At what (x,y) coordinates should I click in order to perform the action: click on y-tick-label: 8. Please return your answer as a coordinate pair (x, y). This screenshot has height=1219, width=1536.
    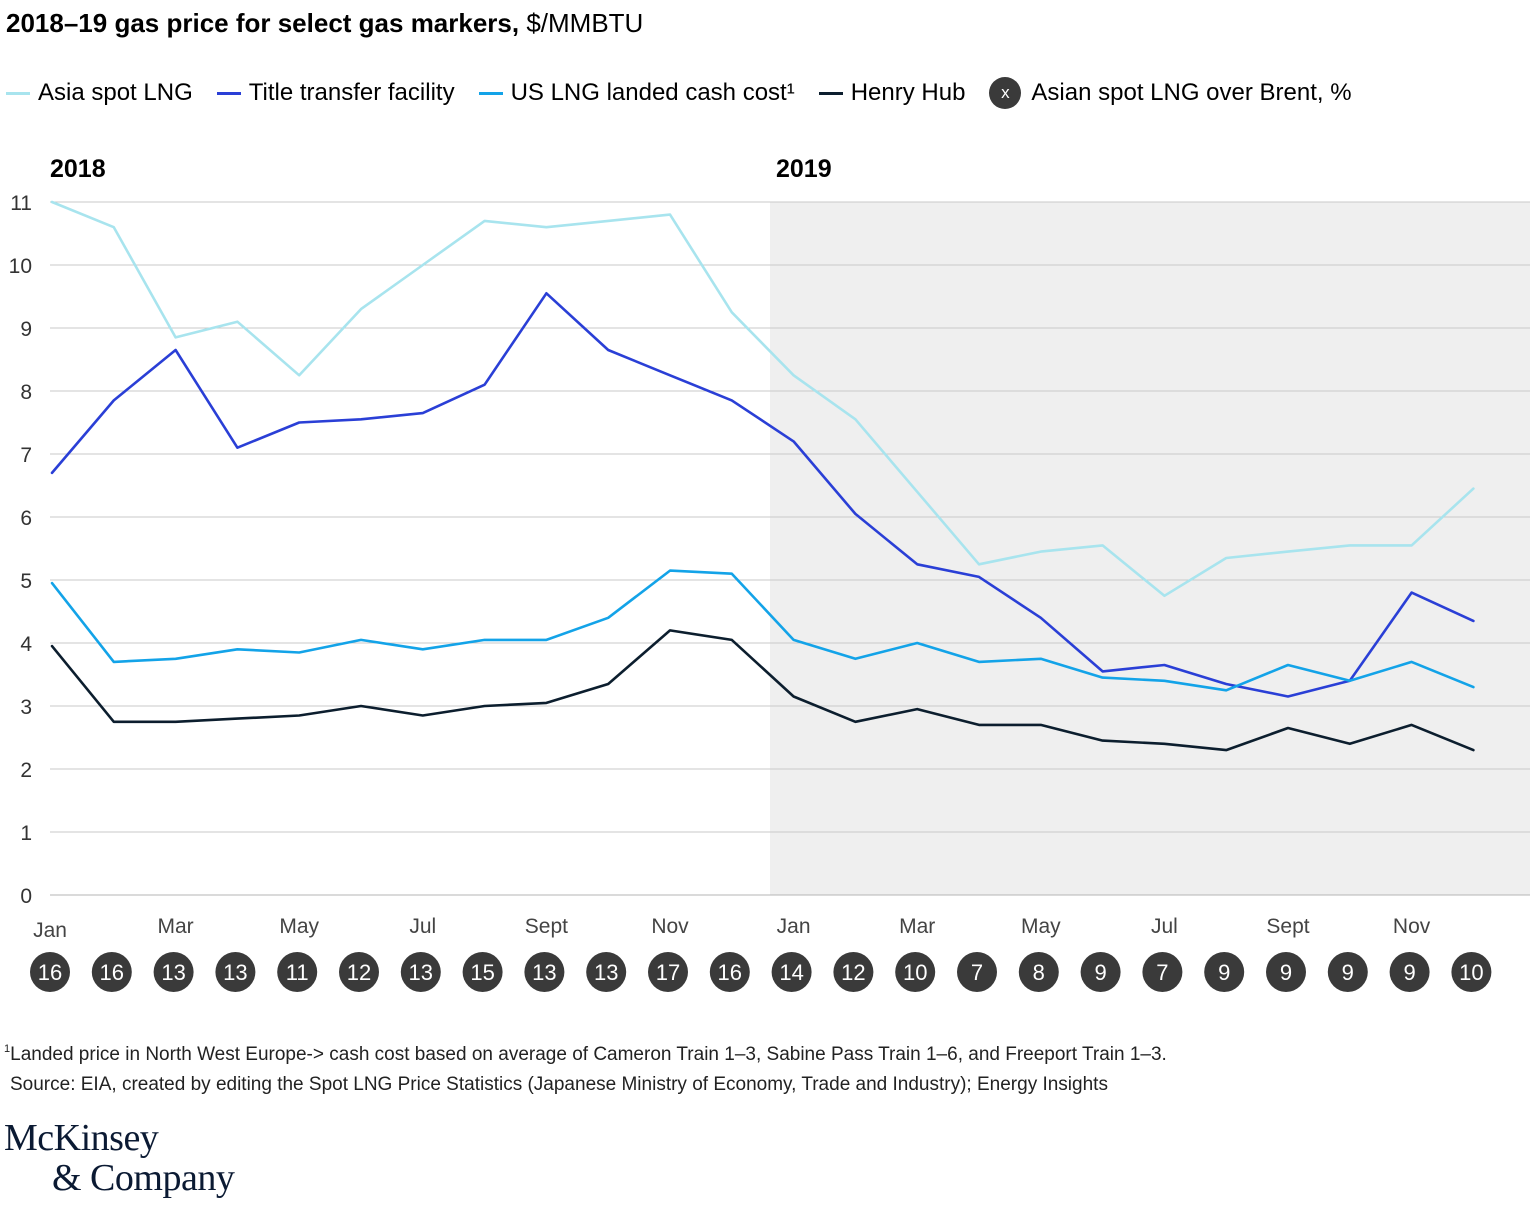
    Looking at the image, I should click on (26, 392).